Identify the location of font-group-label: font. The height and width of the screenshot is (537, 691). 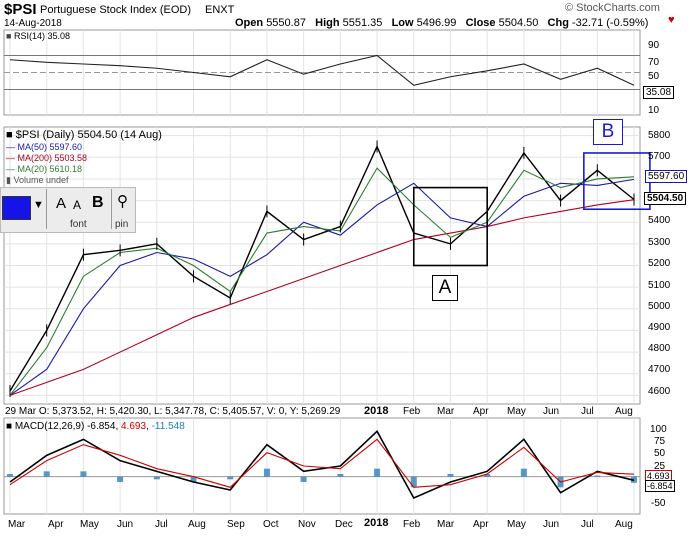
(78, 224).